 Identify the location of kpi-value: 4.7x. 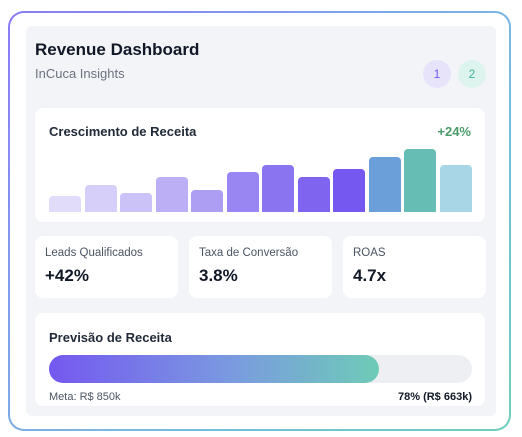
(370, 275).